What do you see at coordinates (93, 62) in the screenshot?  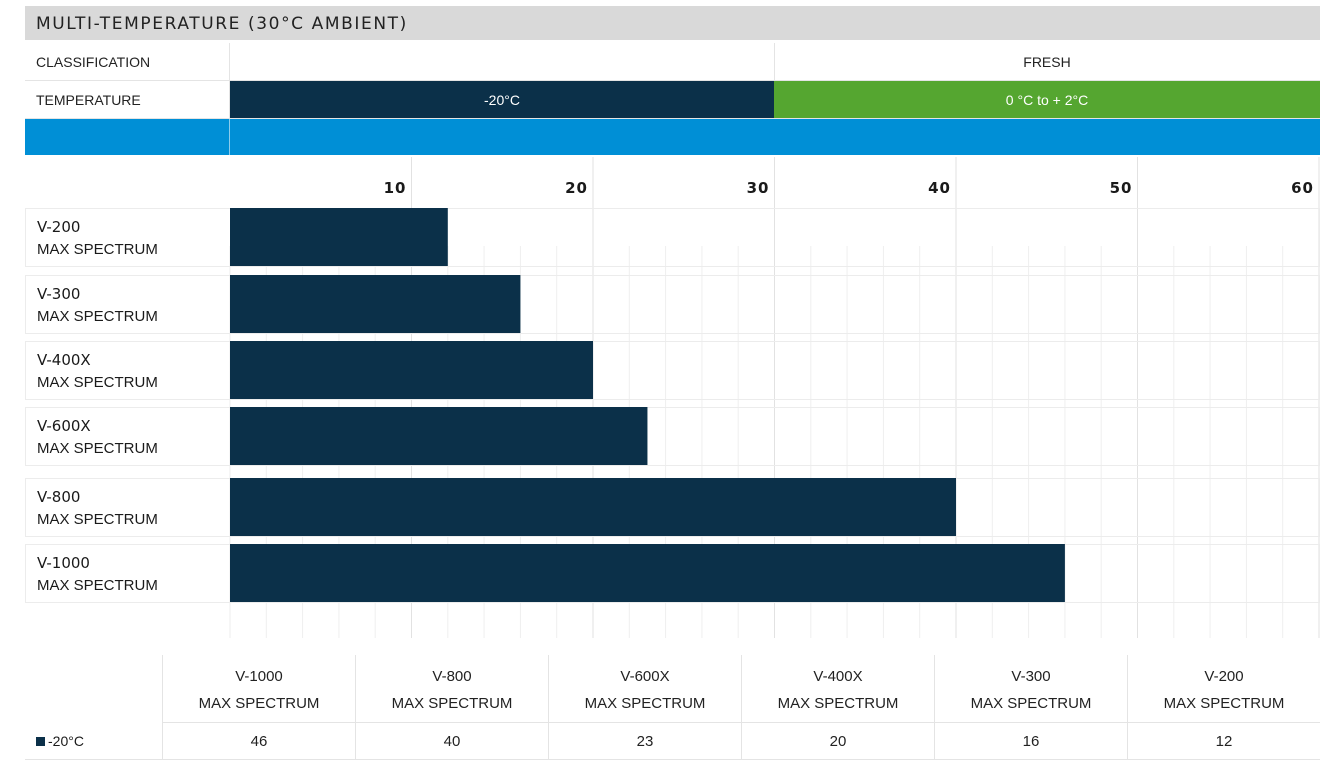 I see `classification-label: CLASSIFICATION` at bounding box center [93, 62].